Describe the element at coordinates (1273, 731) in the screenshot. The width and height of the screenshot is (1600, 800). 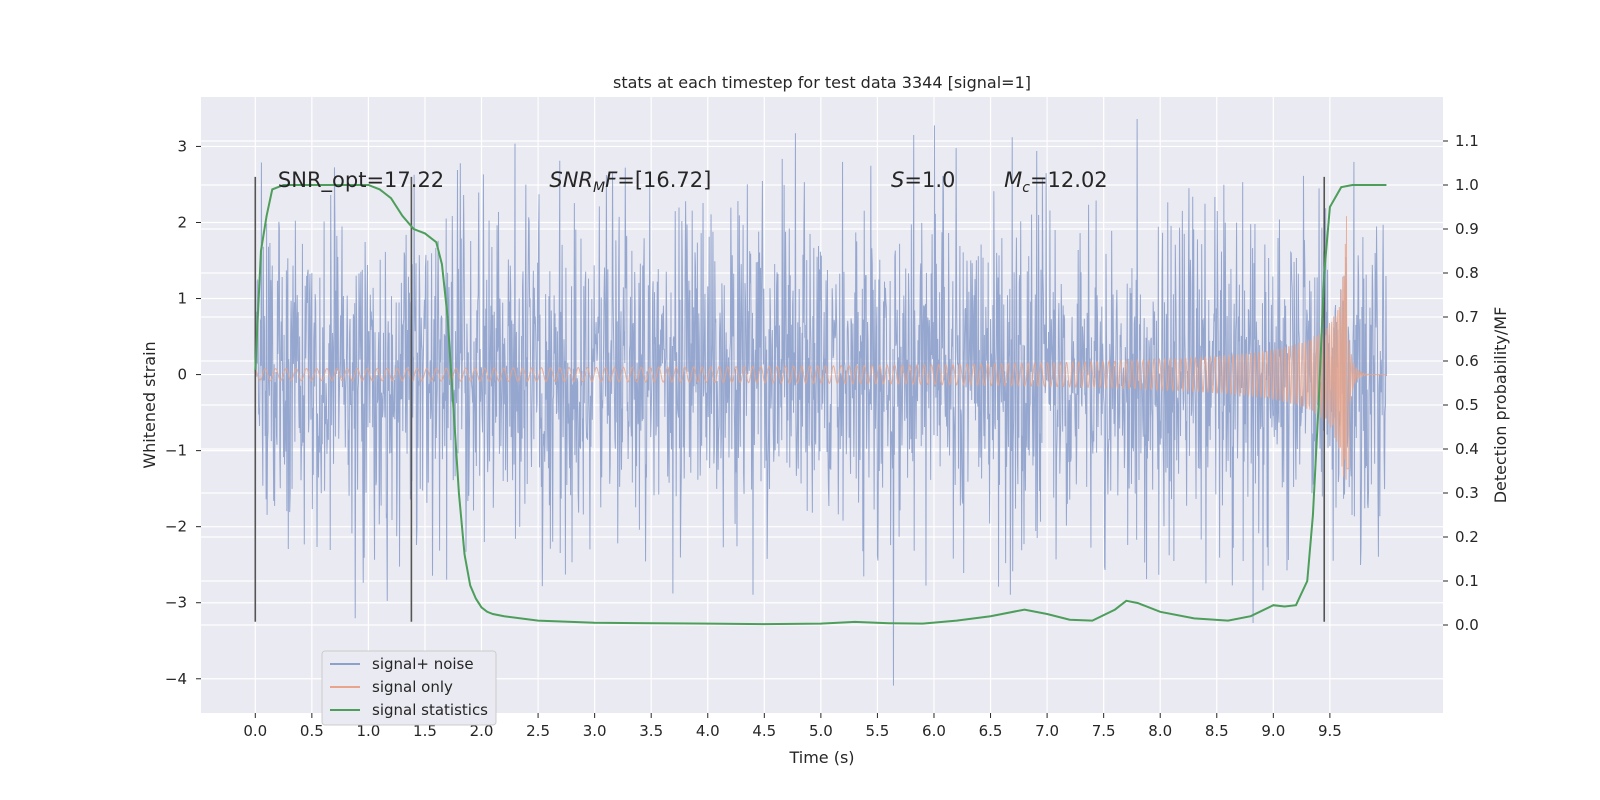
I see `x-tick-label: 9.0` at that location.